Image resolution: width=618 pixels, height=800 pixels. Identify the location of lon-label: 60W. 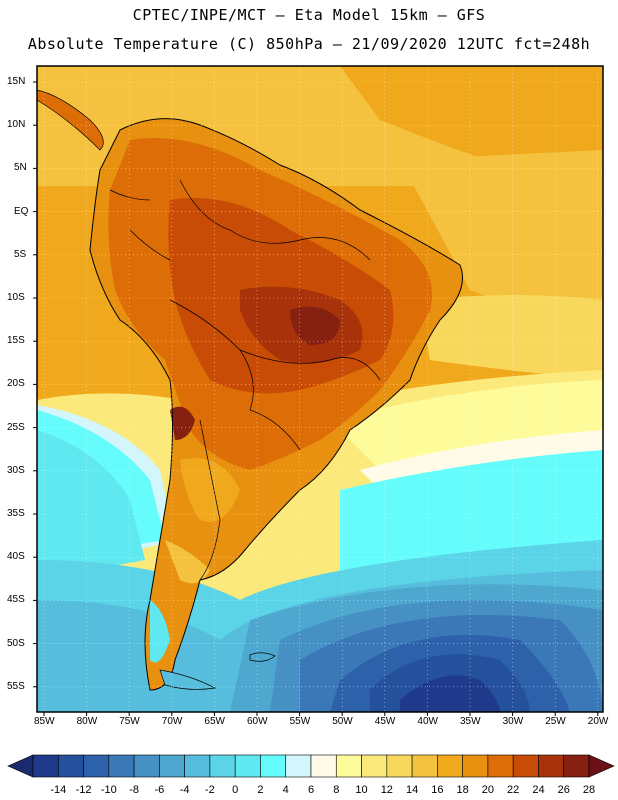
(257, 721).